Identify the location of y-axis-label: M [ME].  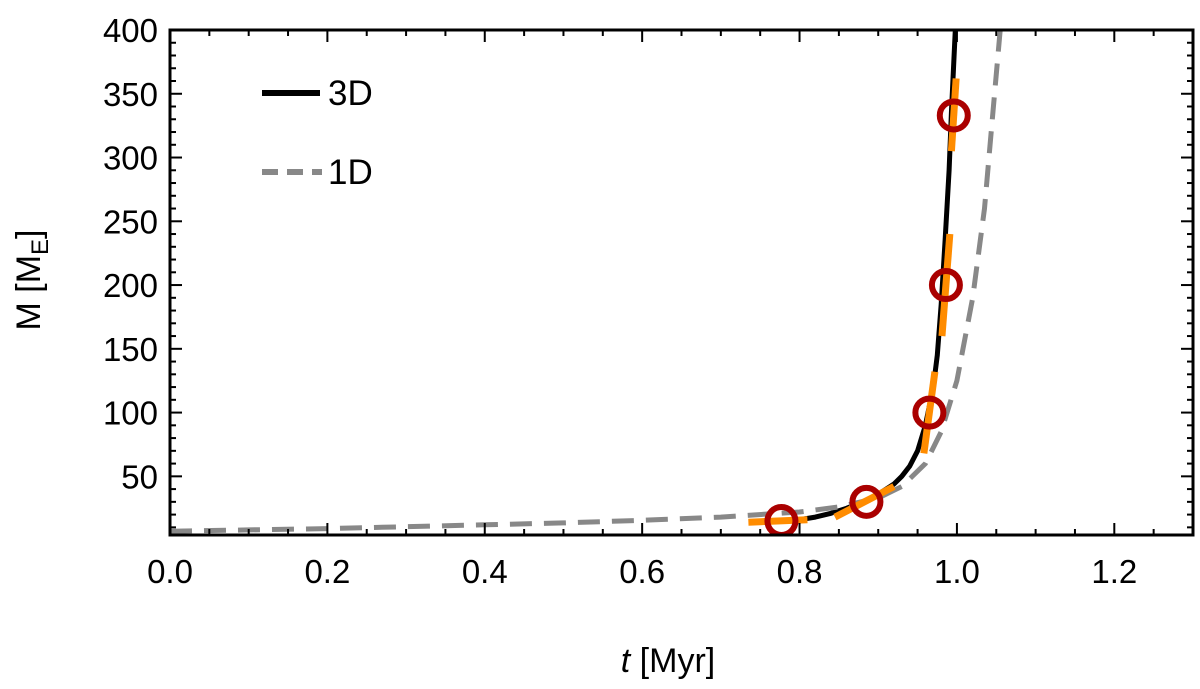
(32, 279).